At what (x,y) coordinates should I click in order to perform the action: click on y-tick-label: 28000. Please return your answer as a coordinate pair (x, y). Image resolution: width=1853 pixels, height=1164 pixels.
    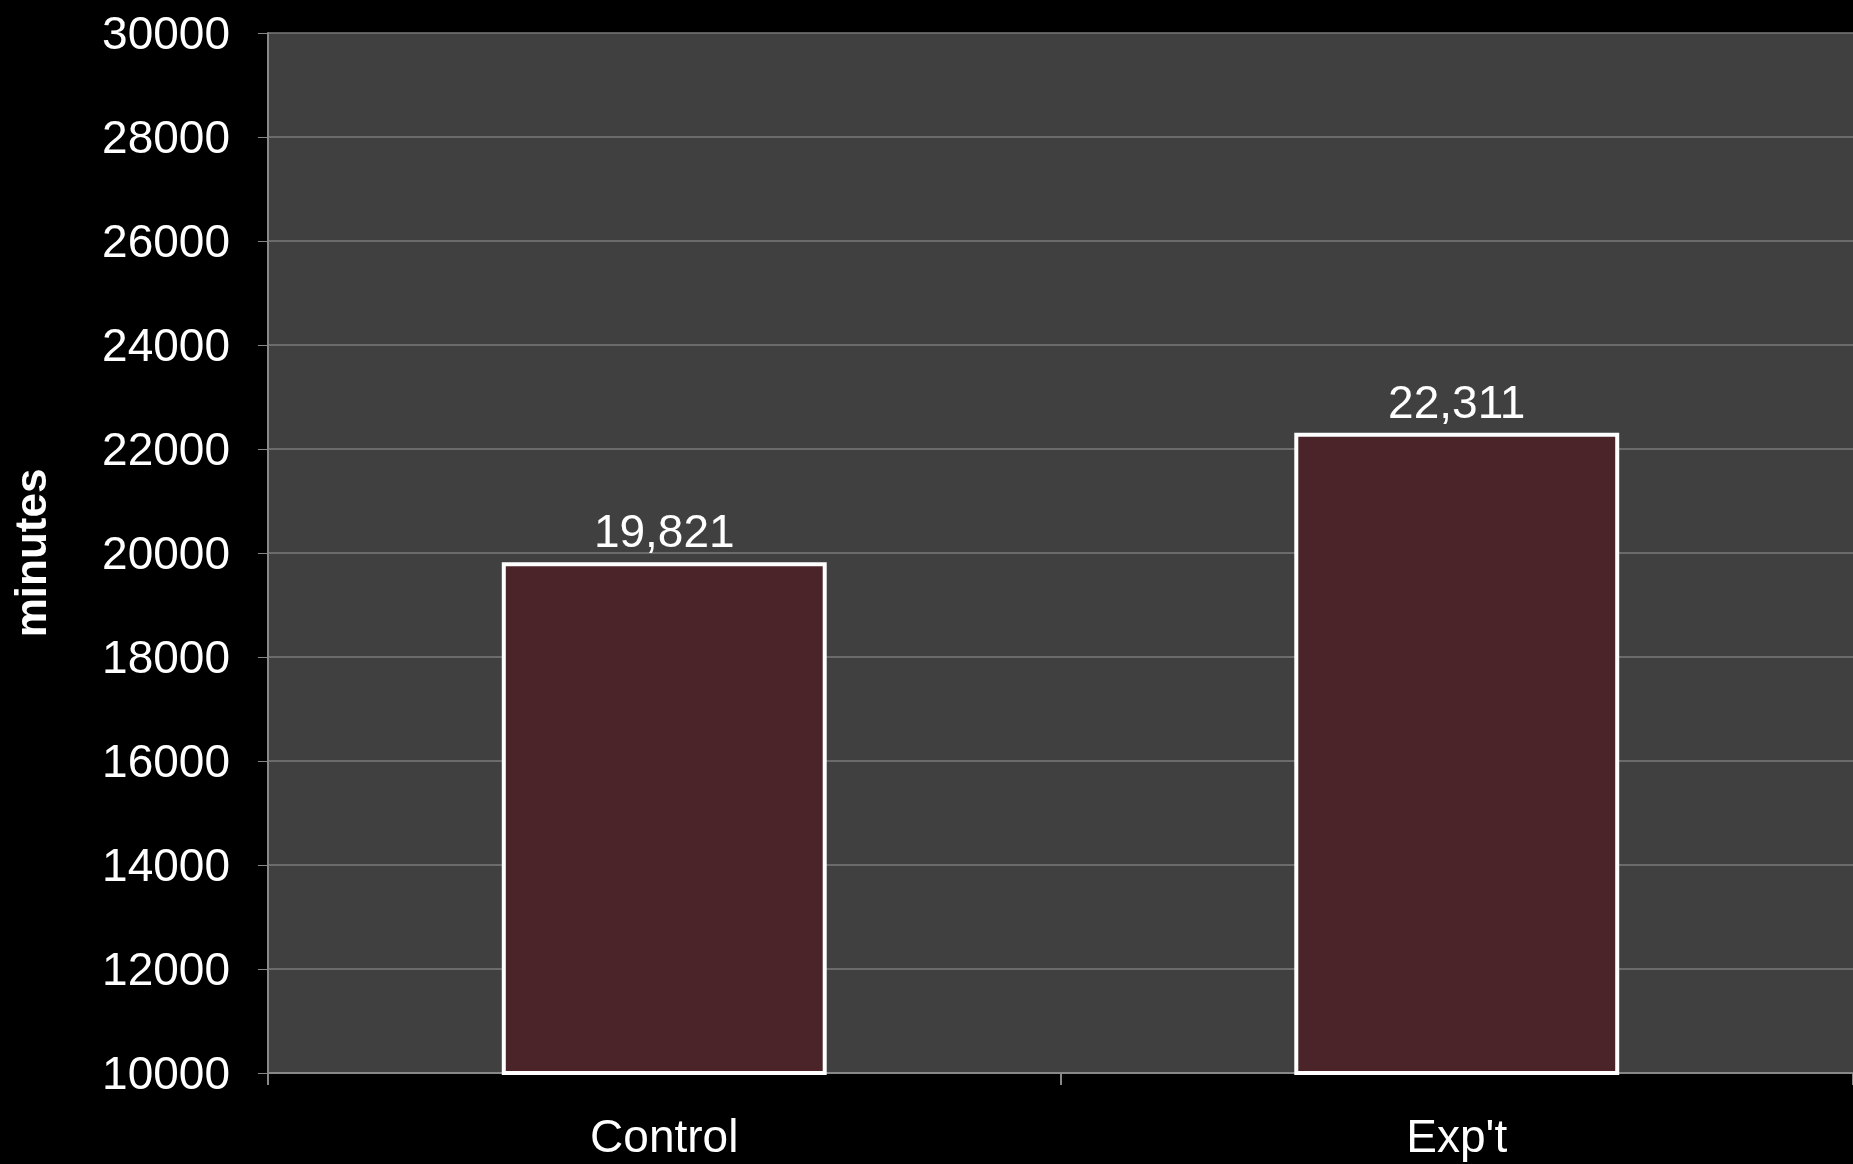
    Looking at the image, I should click on (166, 137).